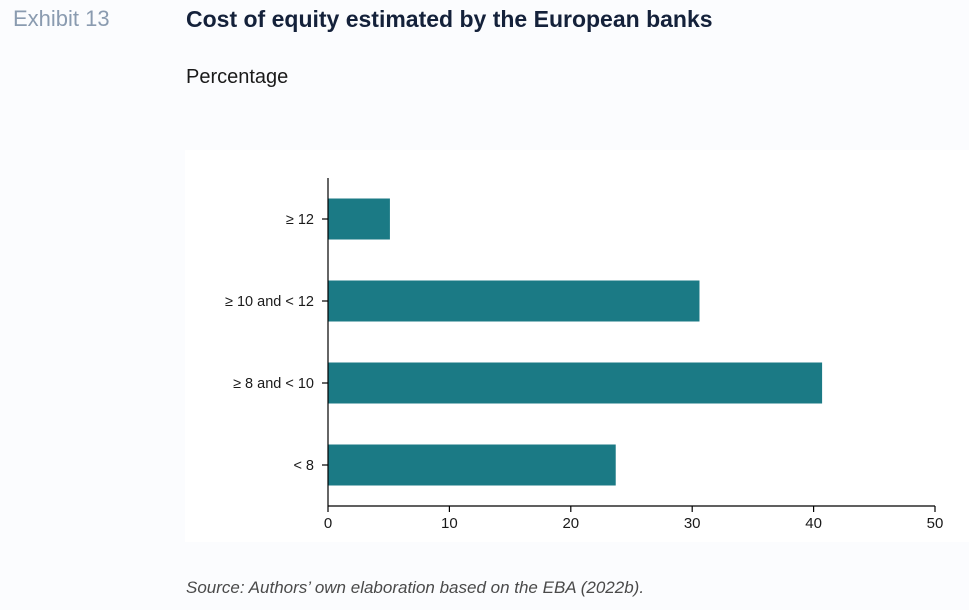 This screenshot has width=969, height=610. What do you see at coordinates (813, 523) in the screenshot?
I see `x-tick-label: 40` at bounding box center [813, 523].